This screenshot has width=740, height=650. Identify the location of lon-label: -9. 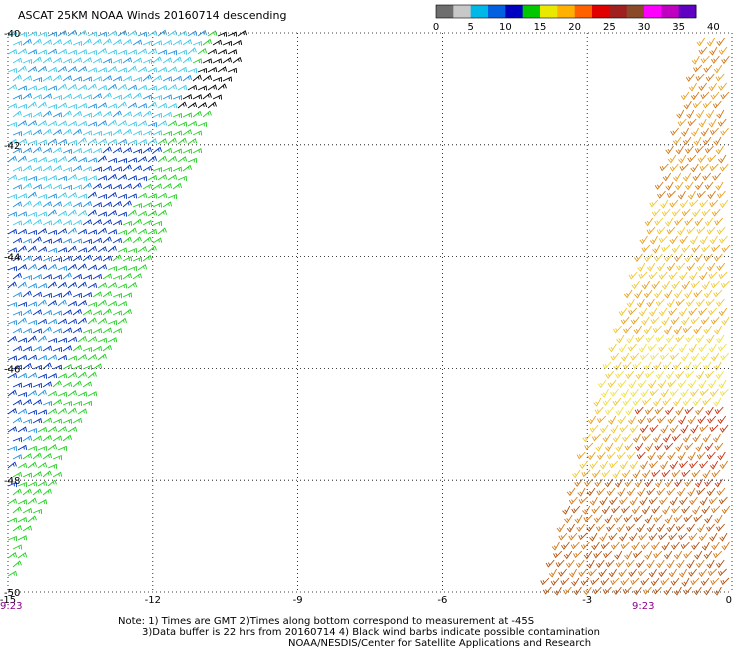
(298, 600).